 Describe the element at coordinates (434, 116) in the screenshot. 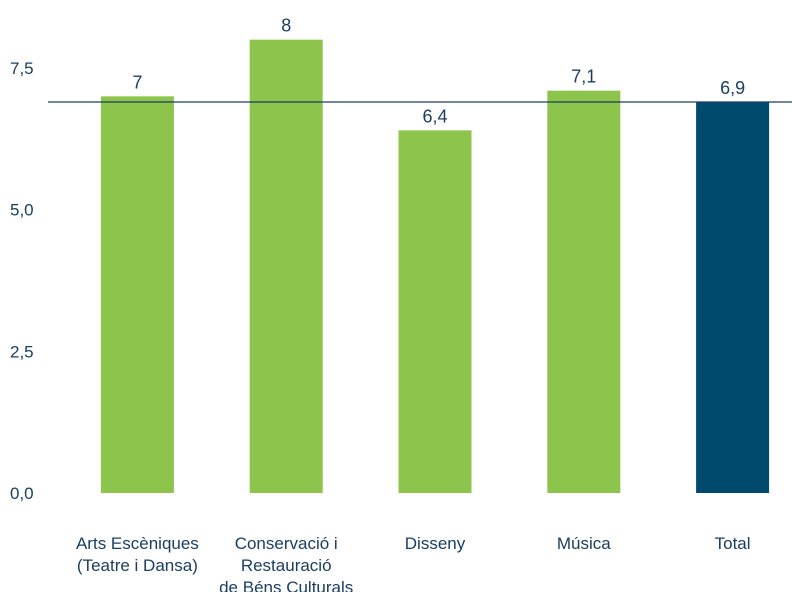

I see `data-label: 6,4` at that location.